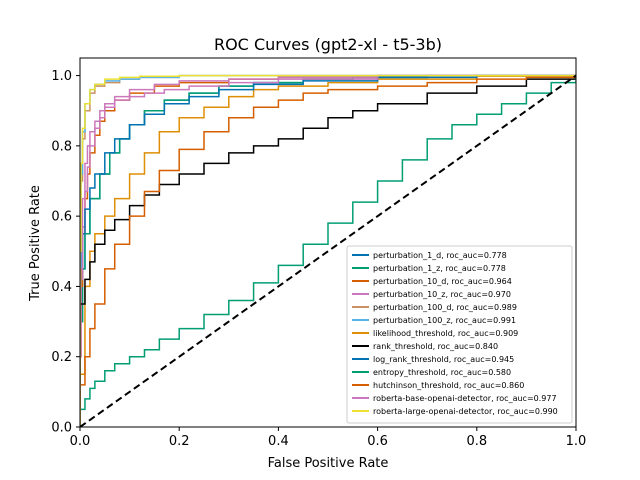  I want to click on x-tick-label: 0.0, so click(80, 441).